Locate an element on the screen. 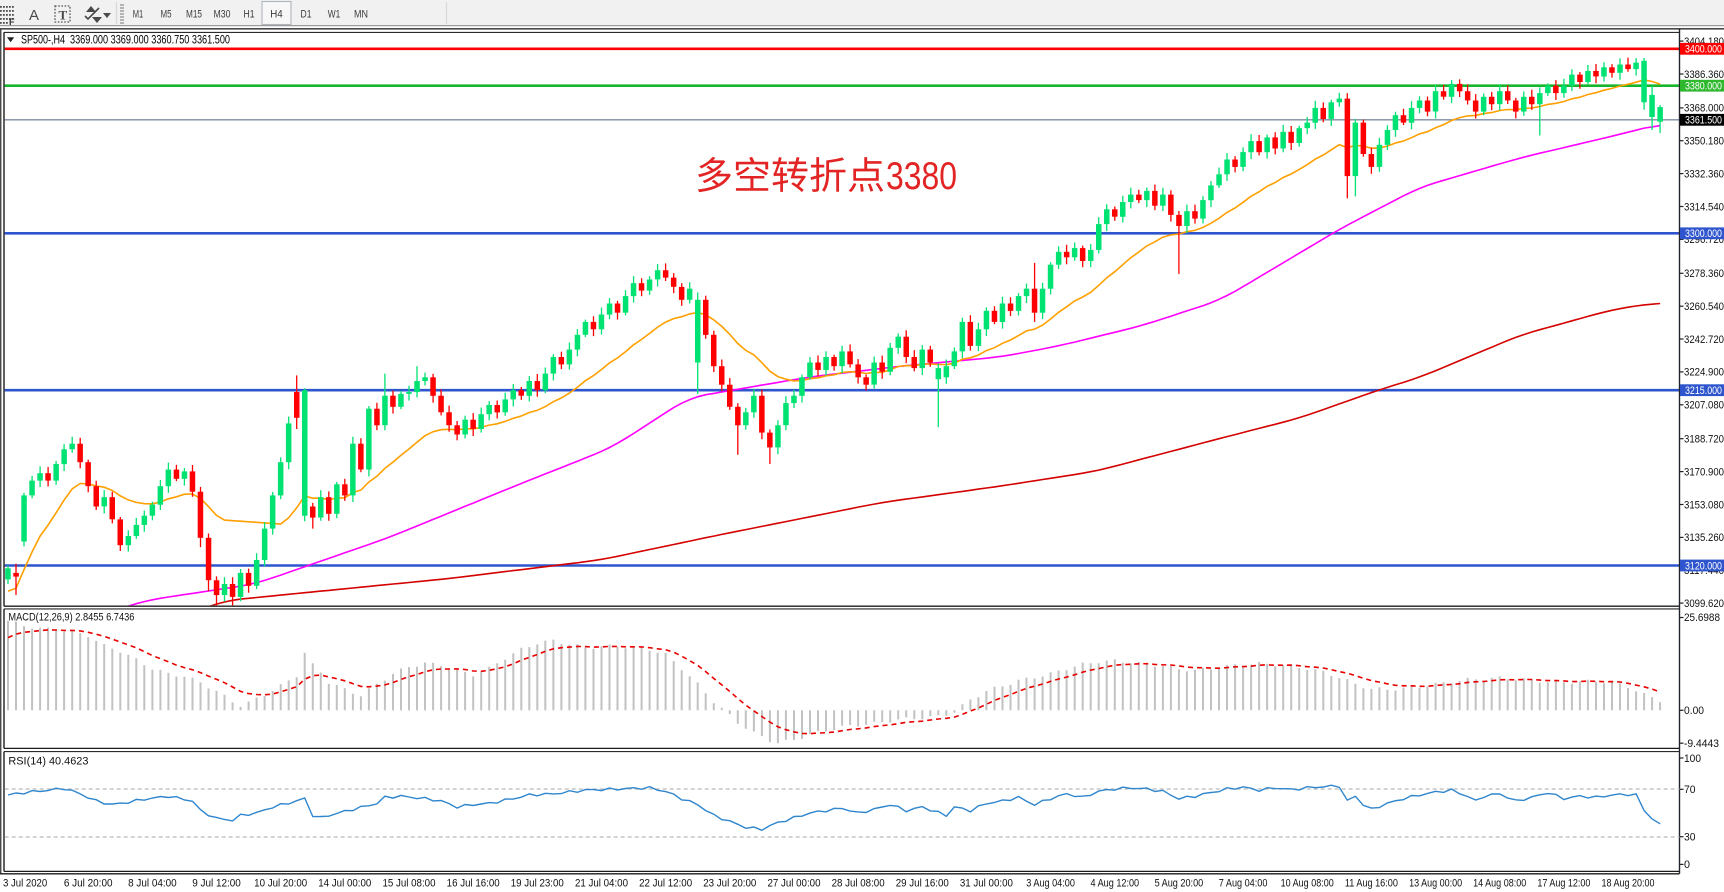 This screenshot has height=892, width=1724. svg-text: MACD(12,26,9) 2.8455 6.7436 is located at coordinates (71, 617).